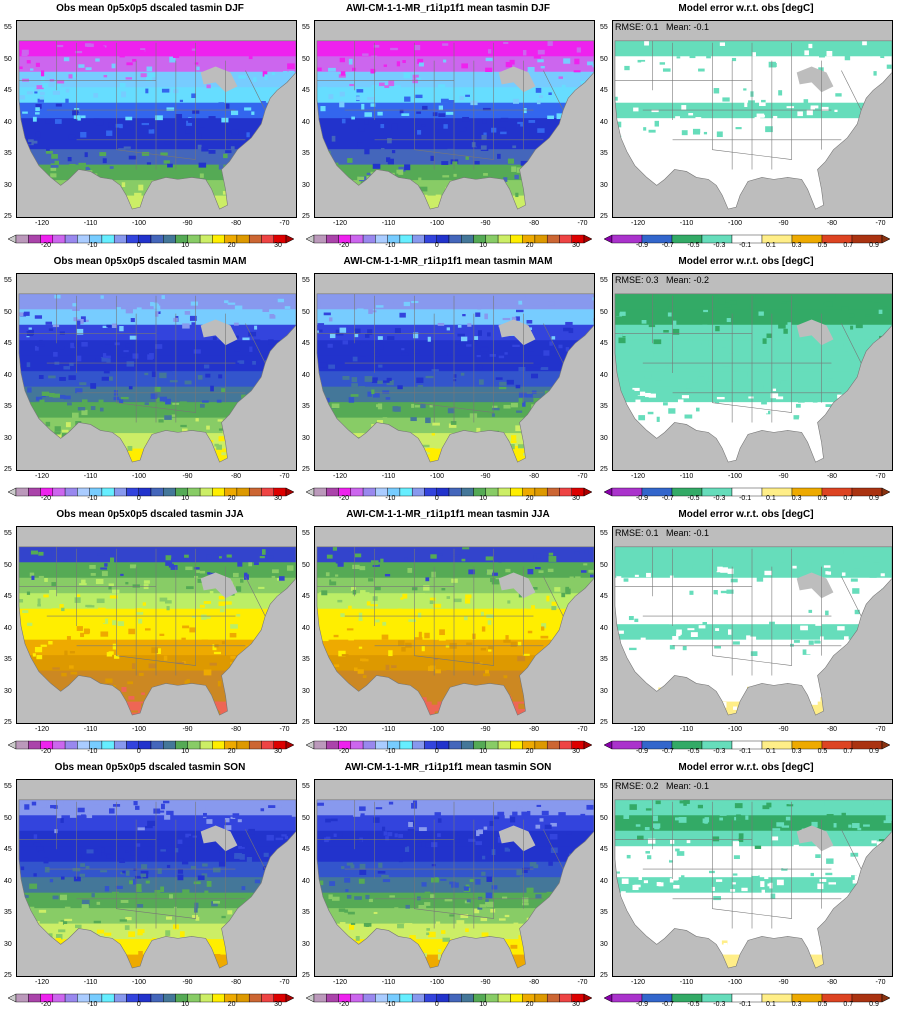 This screenshot has height=1009, width=900. I want to click on mam-error-colorbar-label: -0.9, so click(642, 498).